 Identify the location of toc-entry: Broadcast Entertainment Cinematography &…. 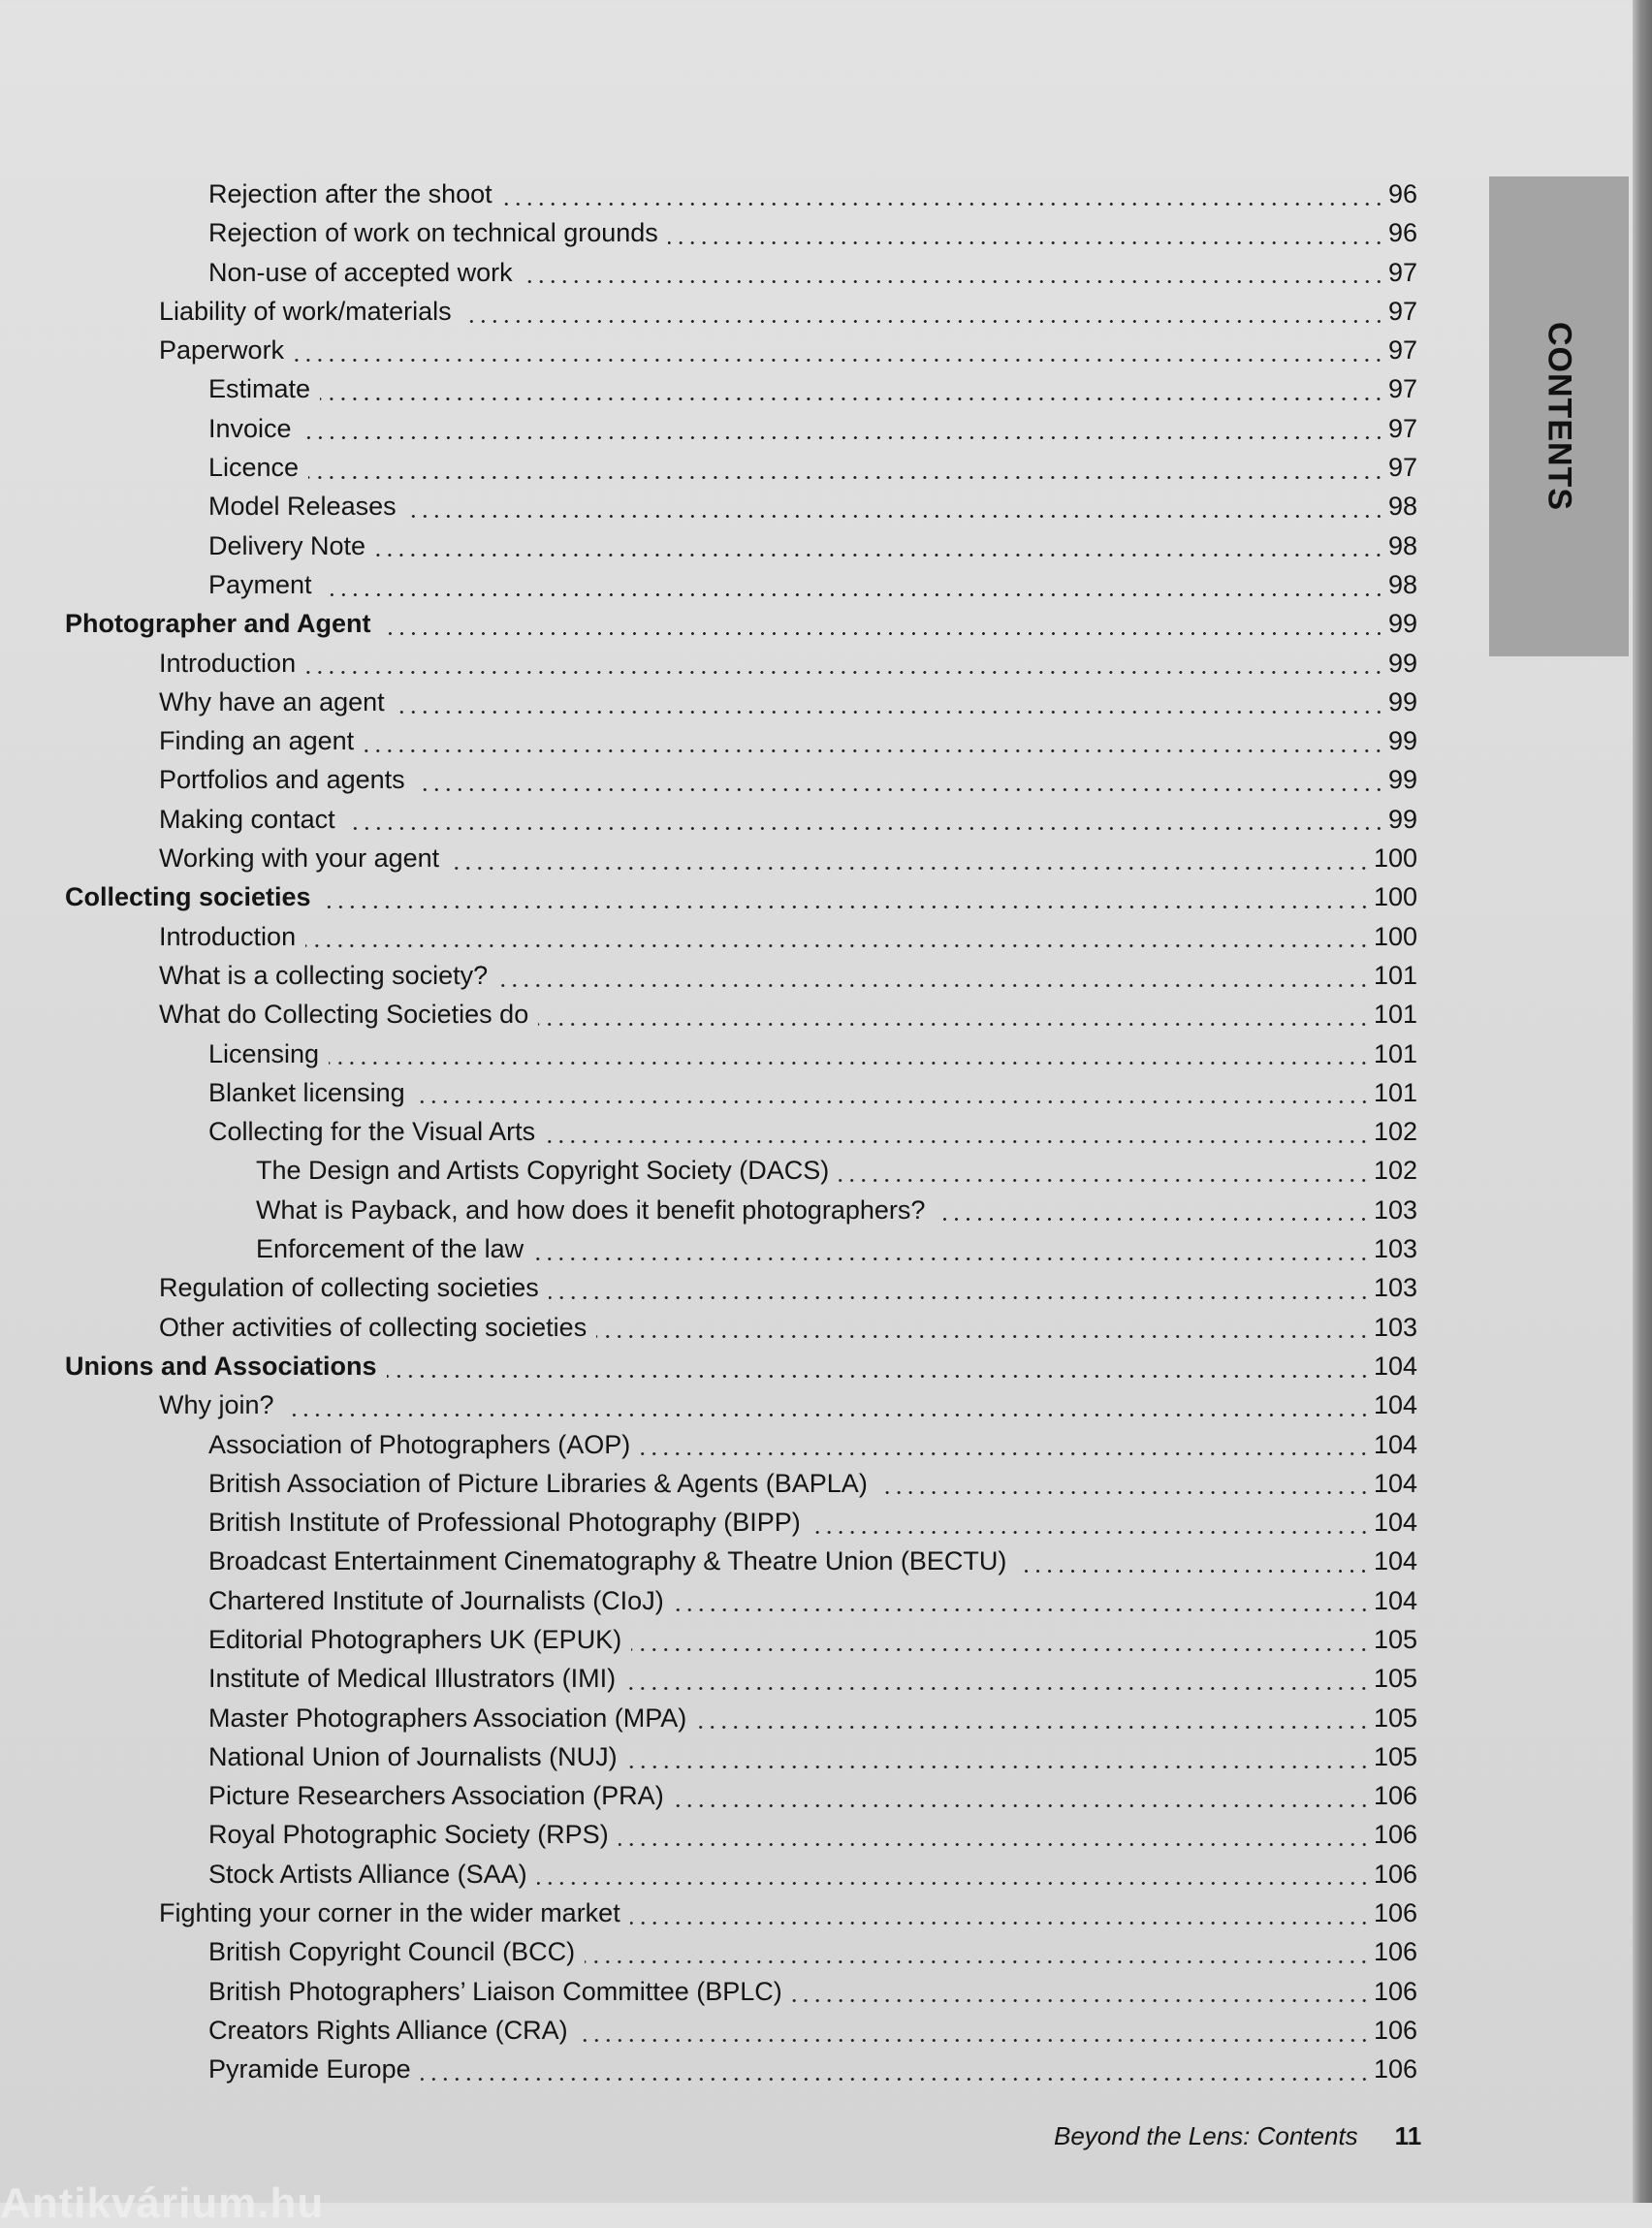
(708, 1561).